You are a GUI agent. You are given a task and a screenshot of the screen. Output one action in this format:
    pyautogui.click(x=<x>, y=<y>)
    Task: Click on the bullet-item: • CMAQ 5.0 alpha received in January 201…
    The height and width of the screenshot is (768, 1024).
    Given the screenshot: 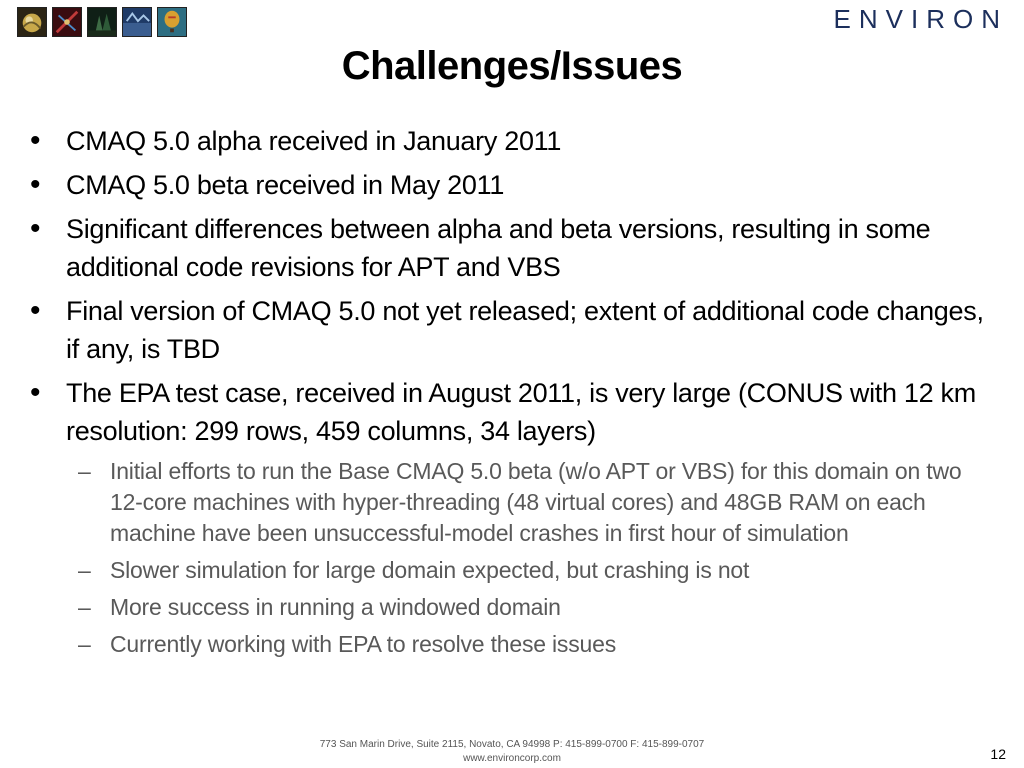 What is the action you would take?
    pyautogui.click(x=508, y=141)
    